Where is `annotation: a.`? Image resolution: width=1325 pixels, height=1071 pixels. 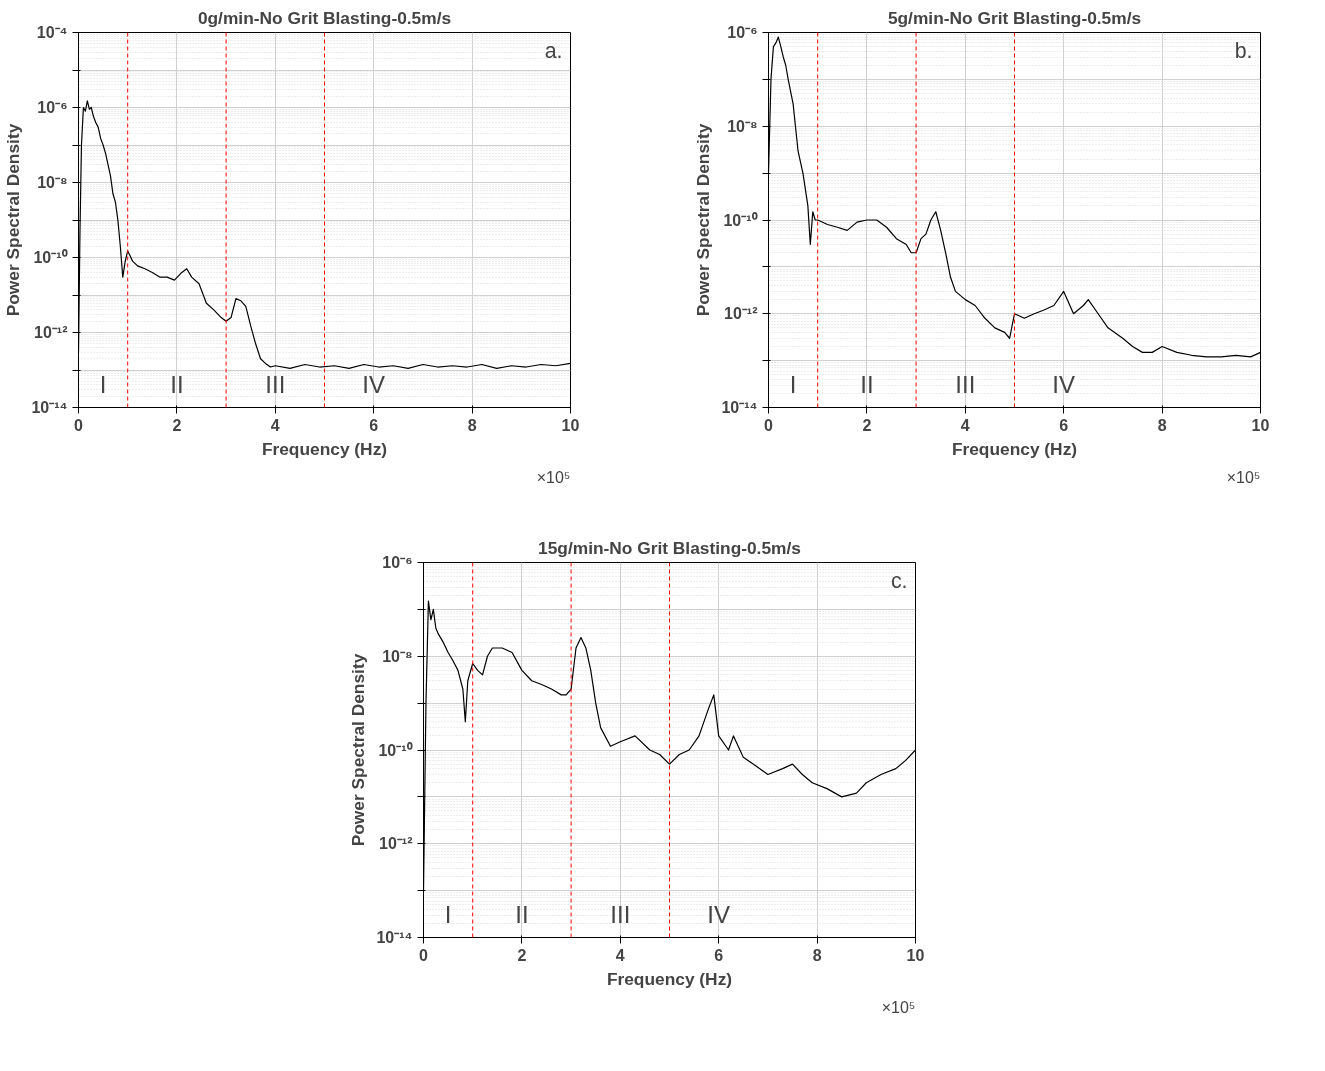 annotation: a. is located at coordinates (553, 50).